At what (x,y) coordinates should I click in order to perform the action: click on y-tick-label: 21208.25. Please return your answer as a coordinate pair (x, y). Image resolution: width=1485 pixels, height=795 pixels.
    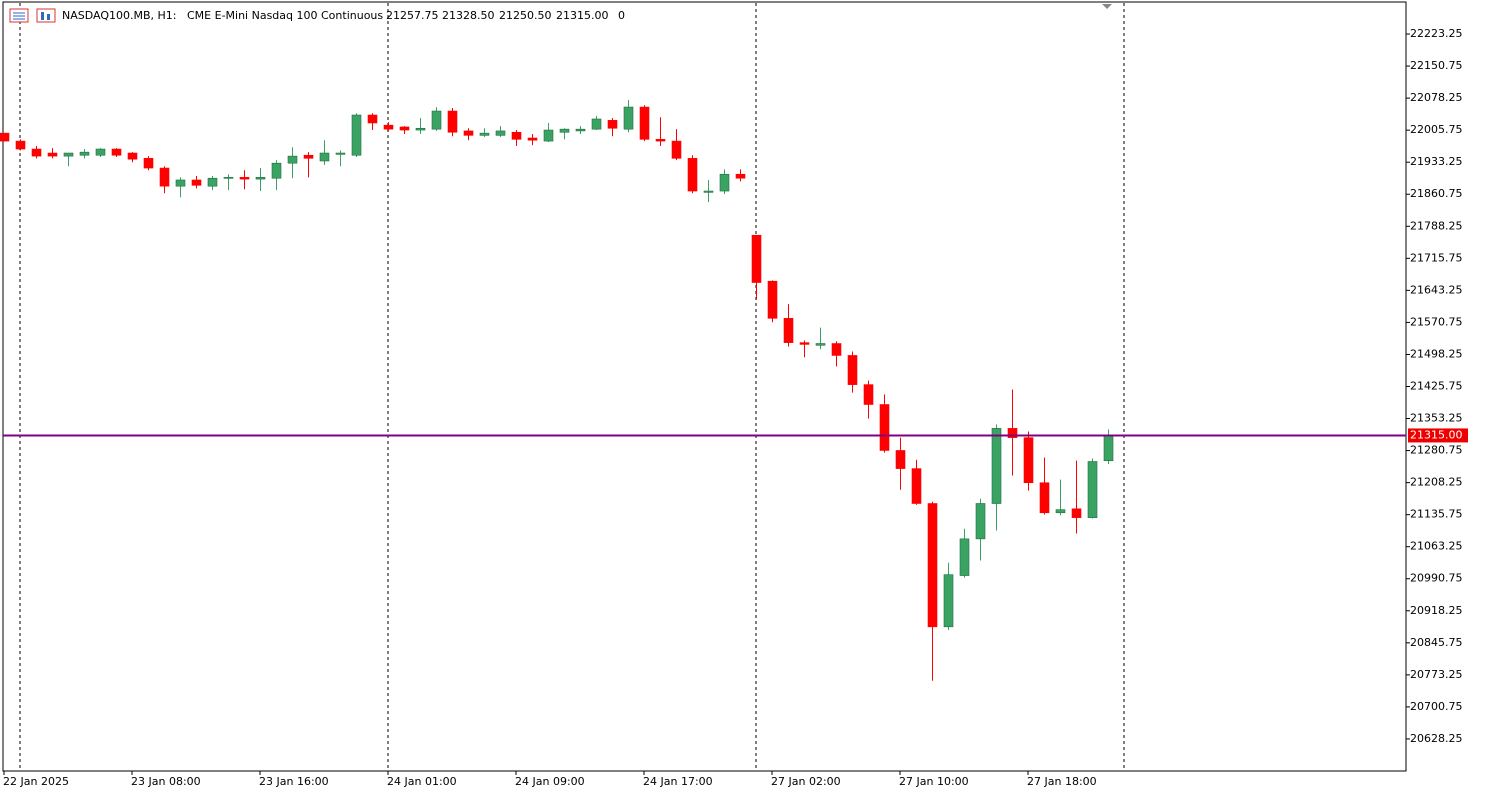
    Looking at the image, I should click on (1436, 482).